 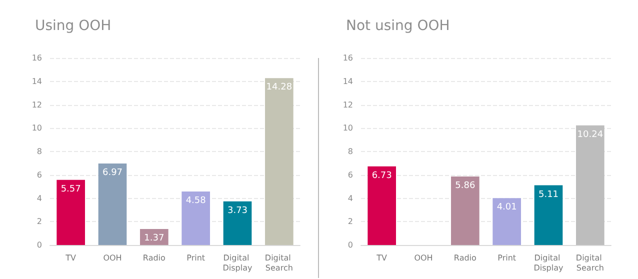 I want to click on data-label: 1.37, so click(x=154, y=238).